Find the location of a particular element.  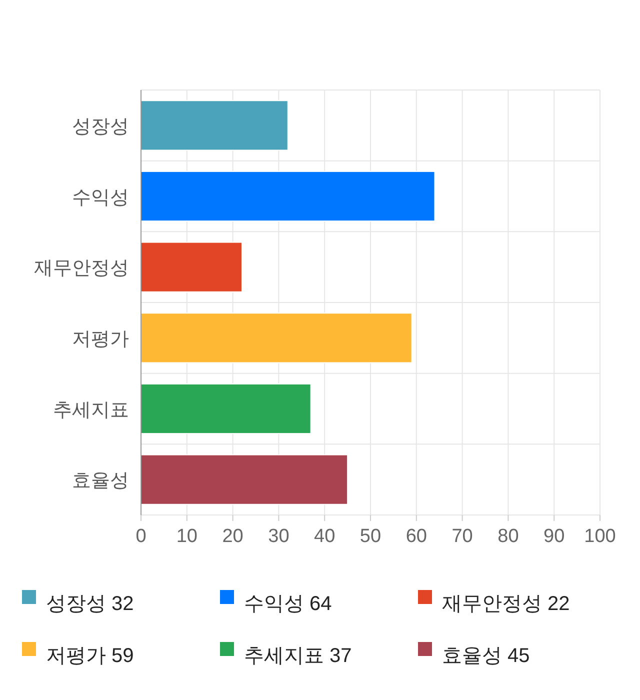

x-tick-label: 20 is located at coordinates (233, 536).